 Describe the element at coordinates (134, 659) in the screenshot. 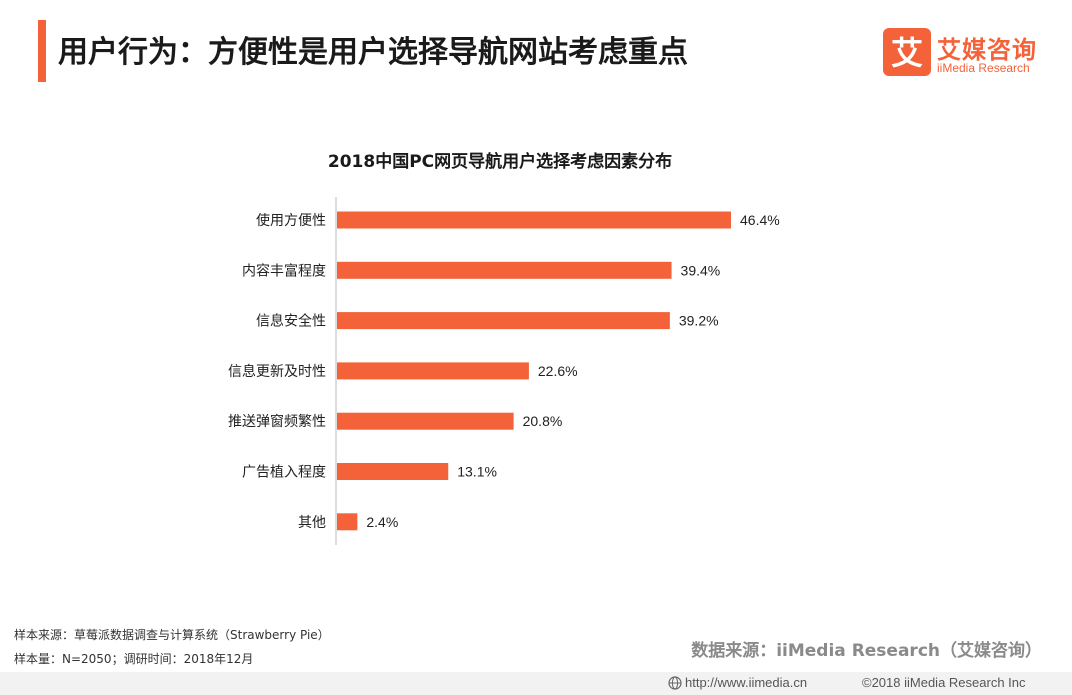

I see `sample-size-note: 样本量：N=2050；调研时间：2018年12月` at that location.